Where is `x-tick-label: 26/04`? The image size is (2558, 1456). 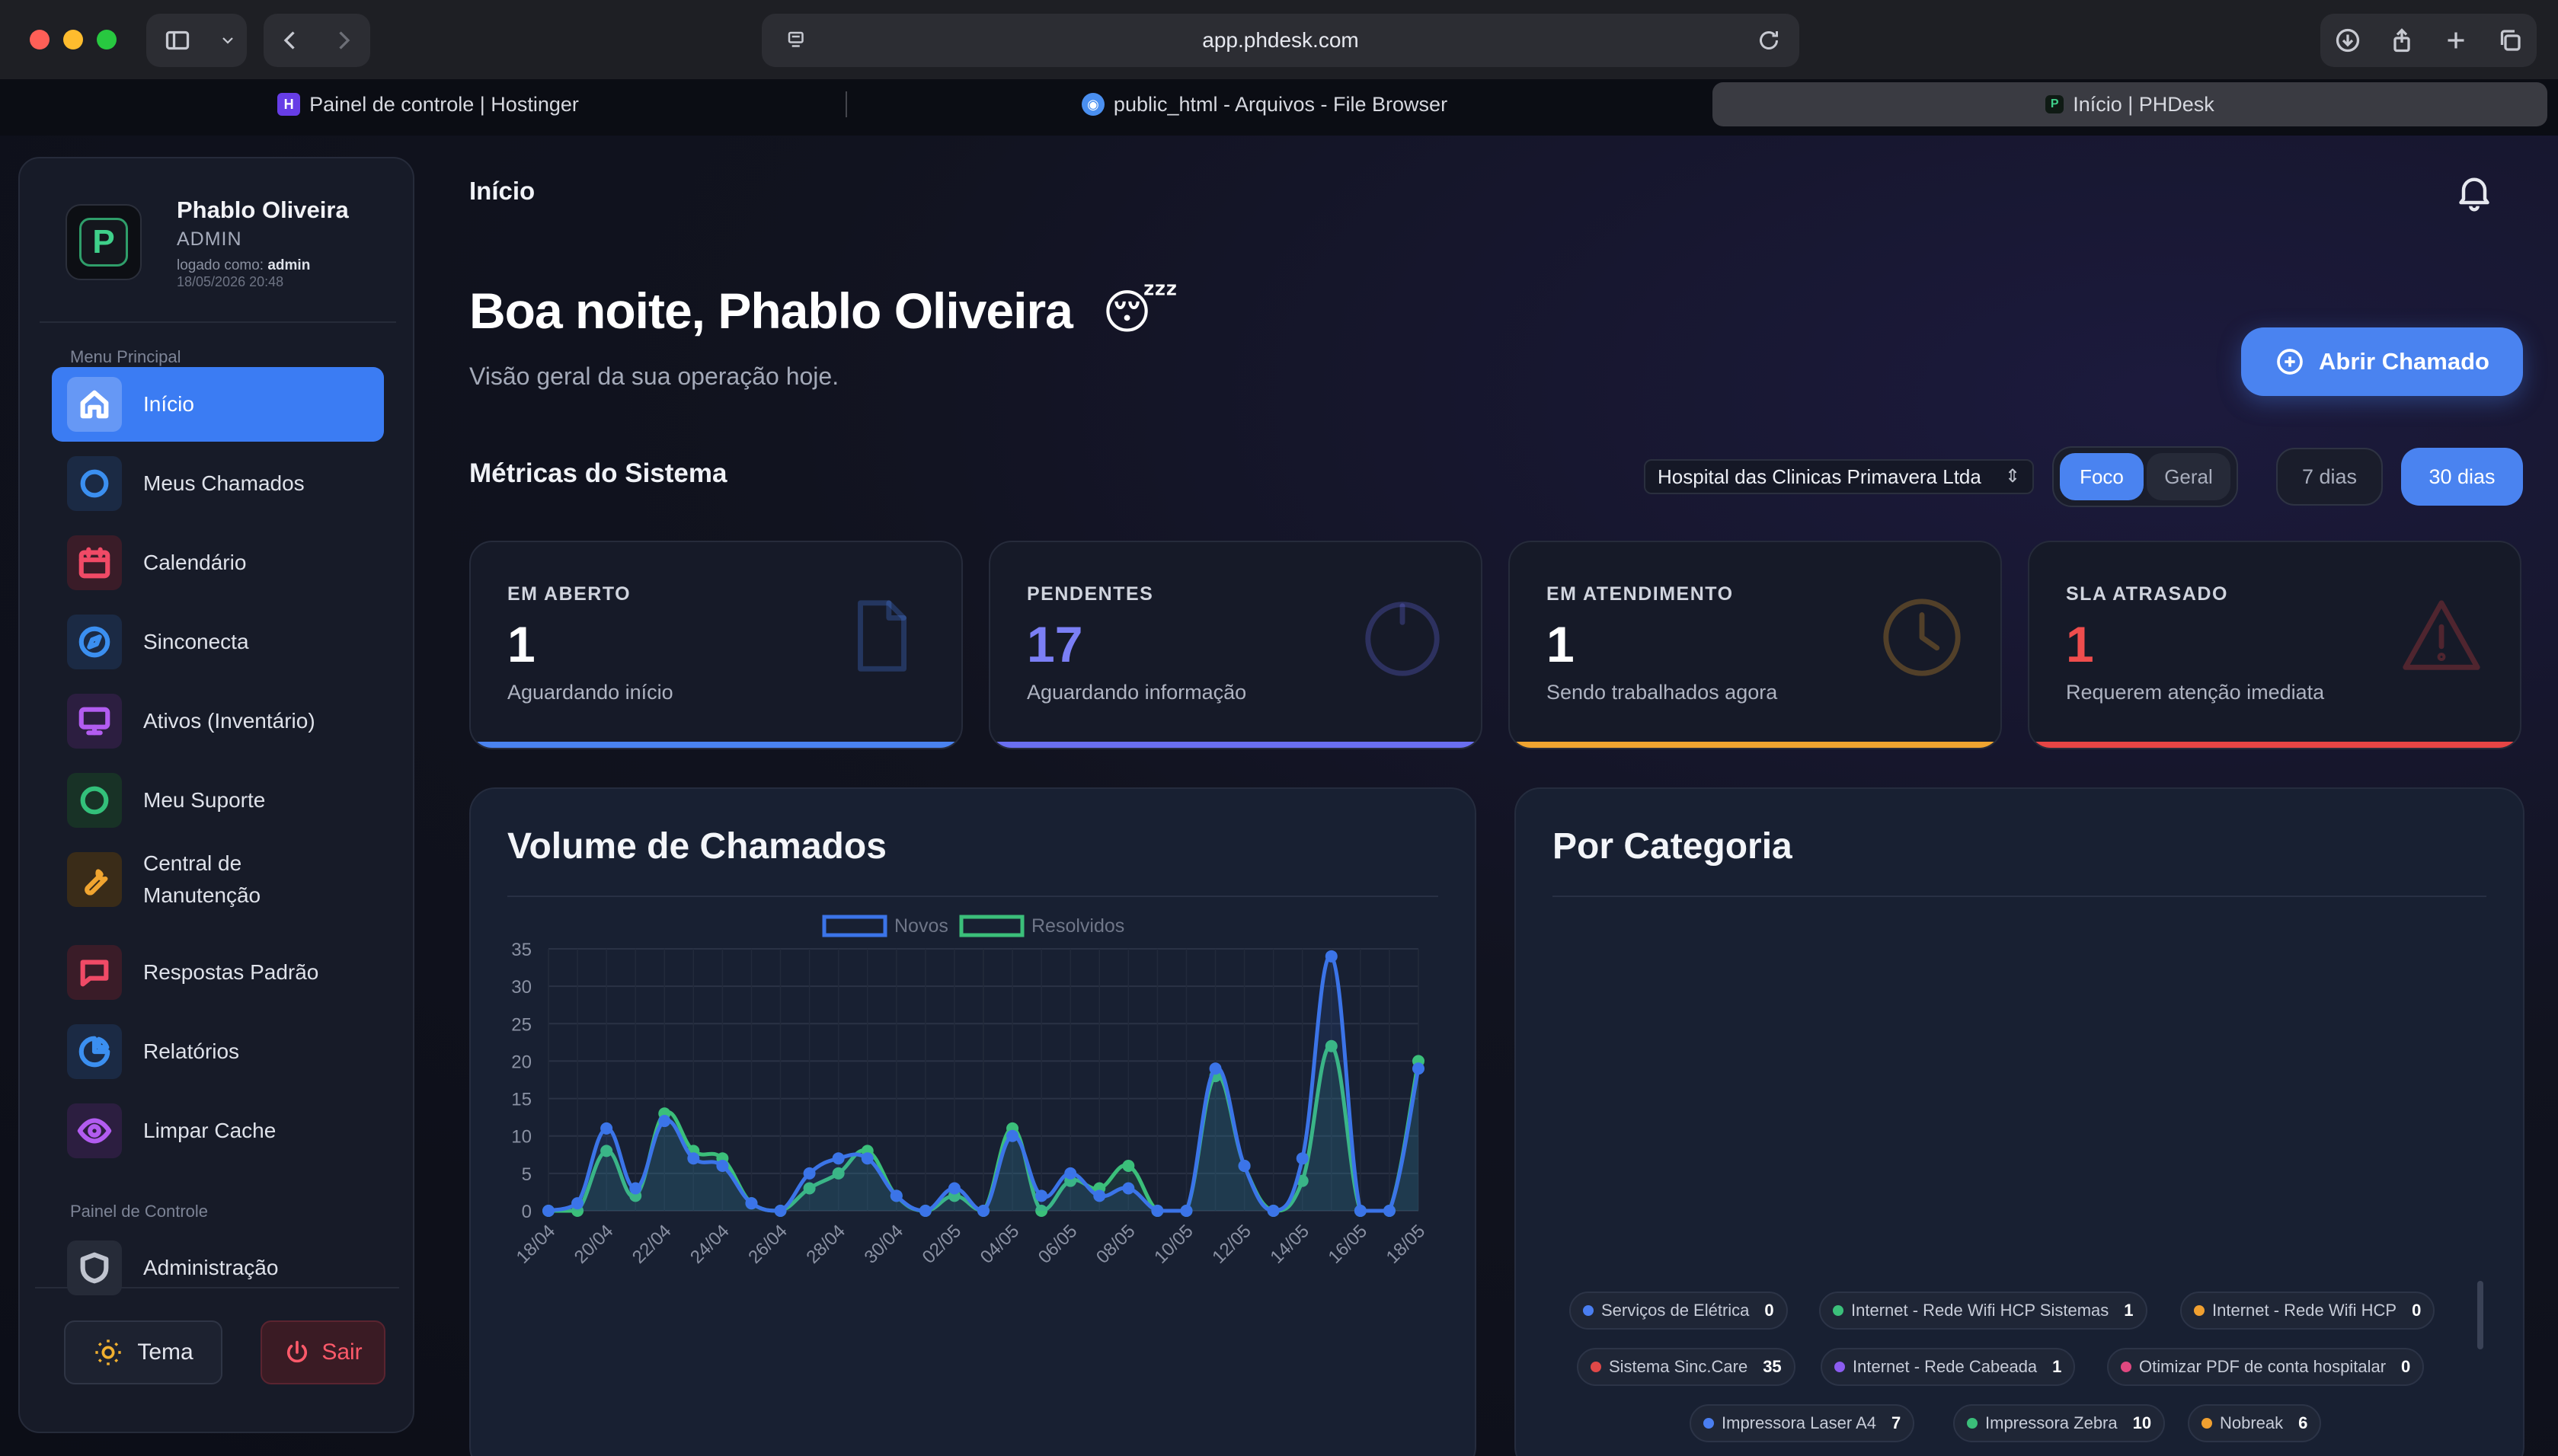 x-tick-label: 26/04 is located at coordinates (768, 1244).